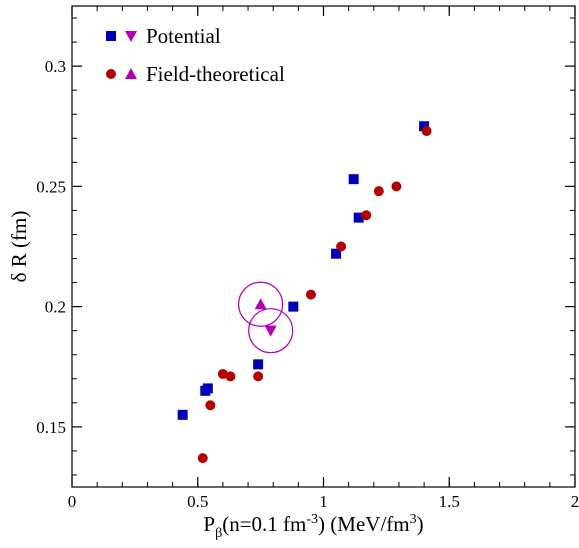 Image resolution: width=579 pixels, height=548 pixels. Describe the element at coordinates (72, 501) in the screenshot. I see `x-tick-label: 0` at that location.